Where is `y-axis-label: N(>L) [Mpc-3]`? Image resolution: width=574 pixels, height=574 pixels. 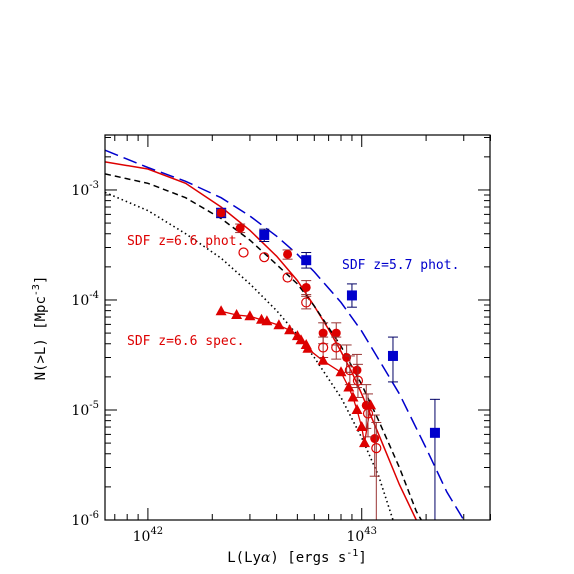 y-axis-label: N(>L) [Mpc-3] is located at coordinates (40, 328).